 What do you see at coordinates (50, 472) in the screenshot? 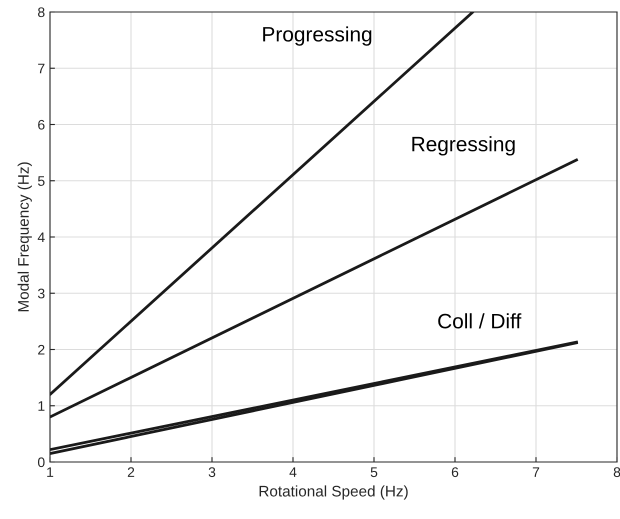
I see `x-tick-label: 1` at bounding box center [50, 472].